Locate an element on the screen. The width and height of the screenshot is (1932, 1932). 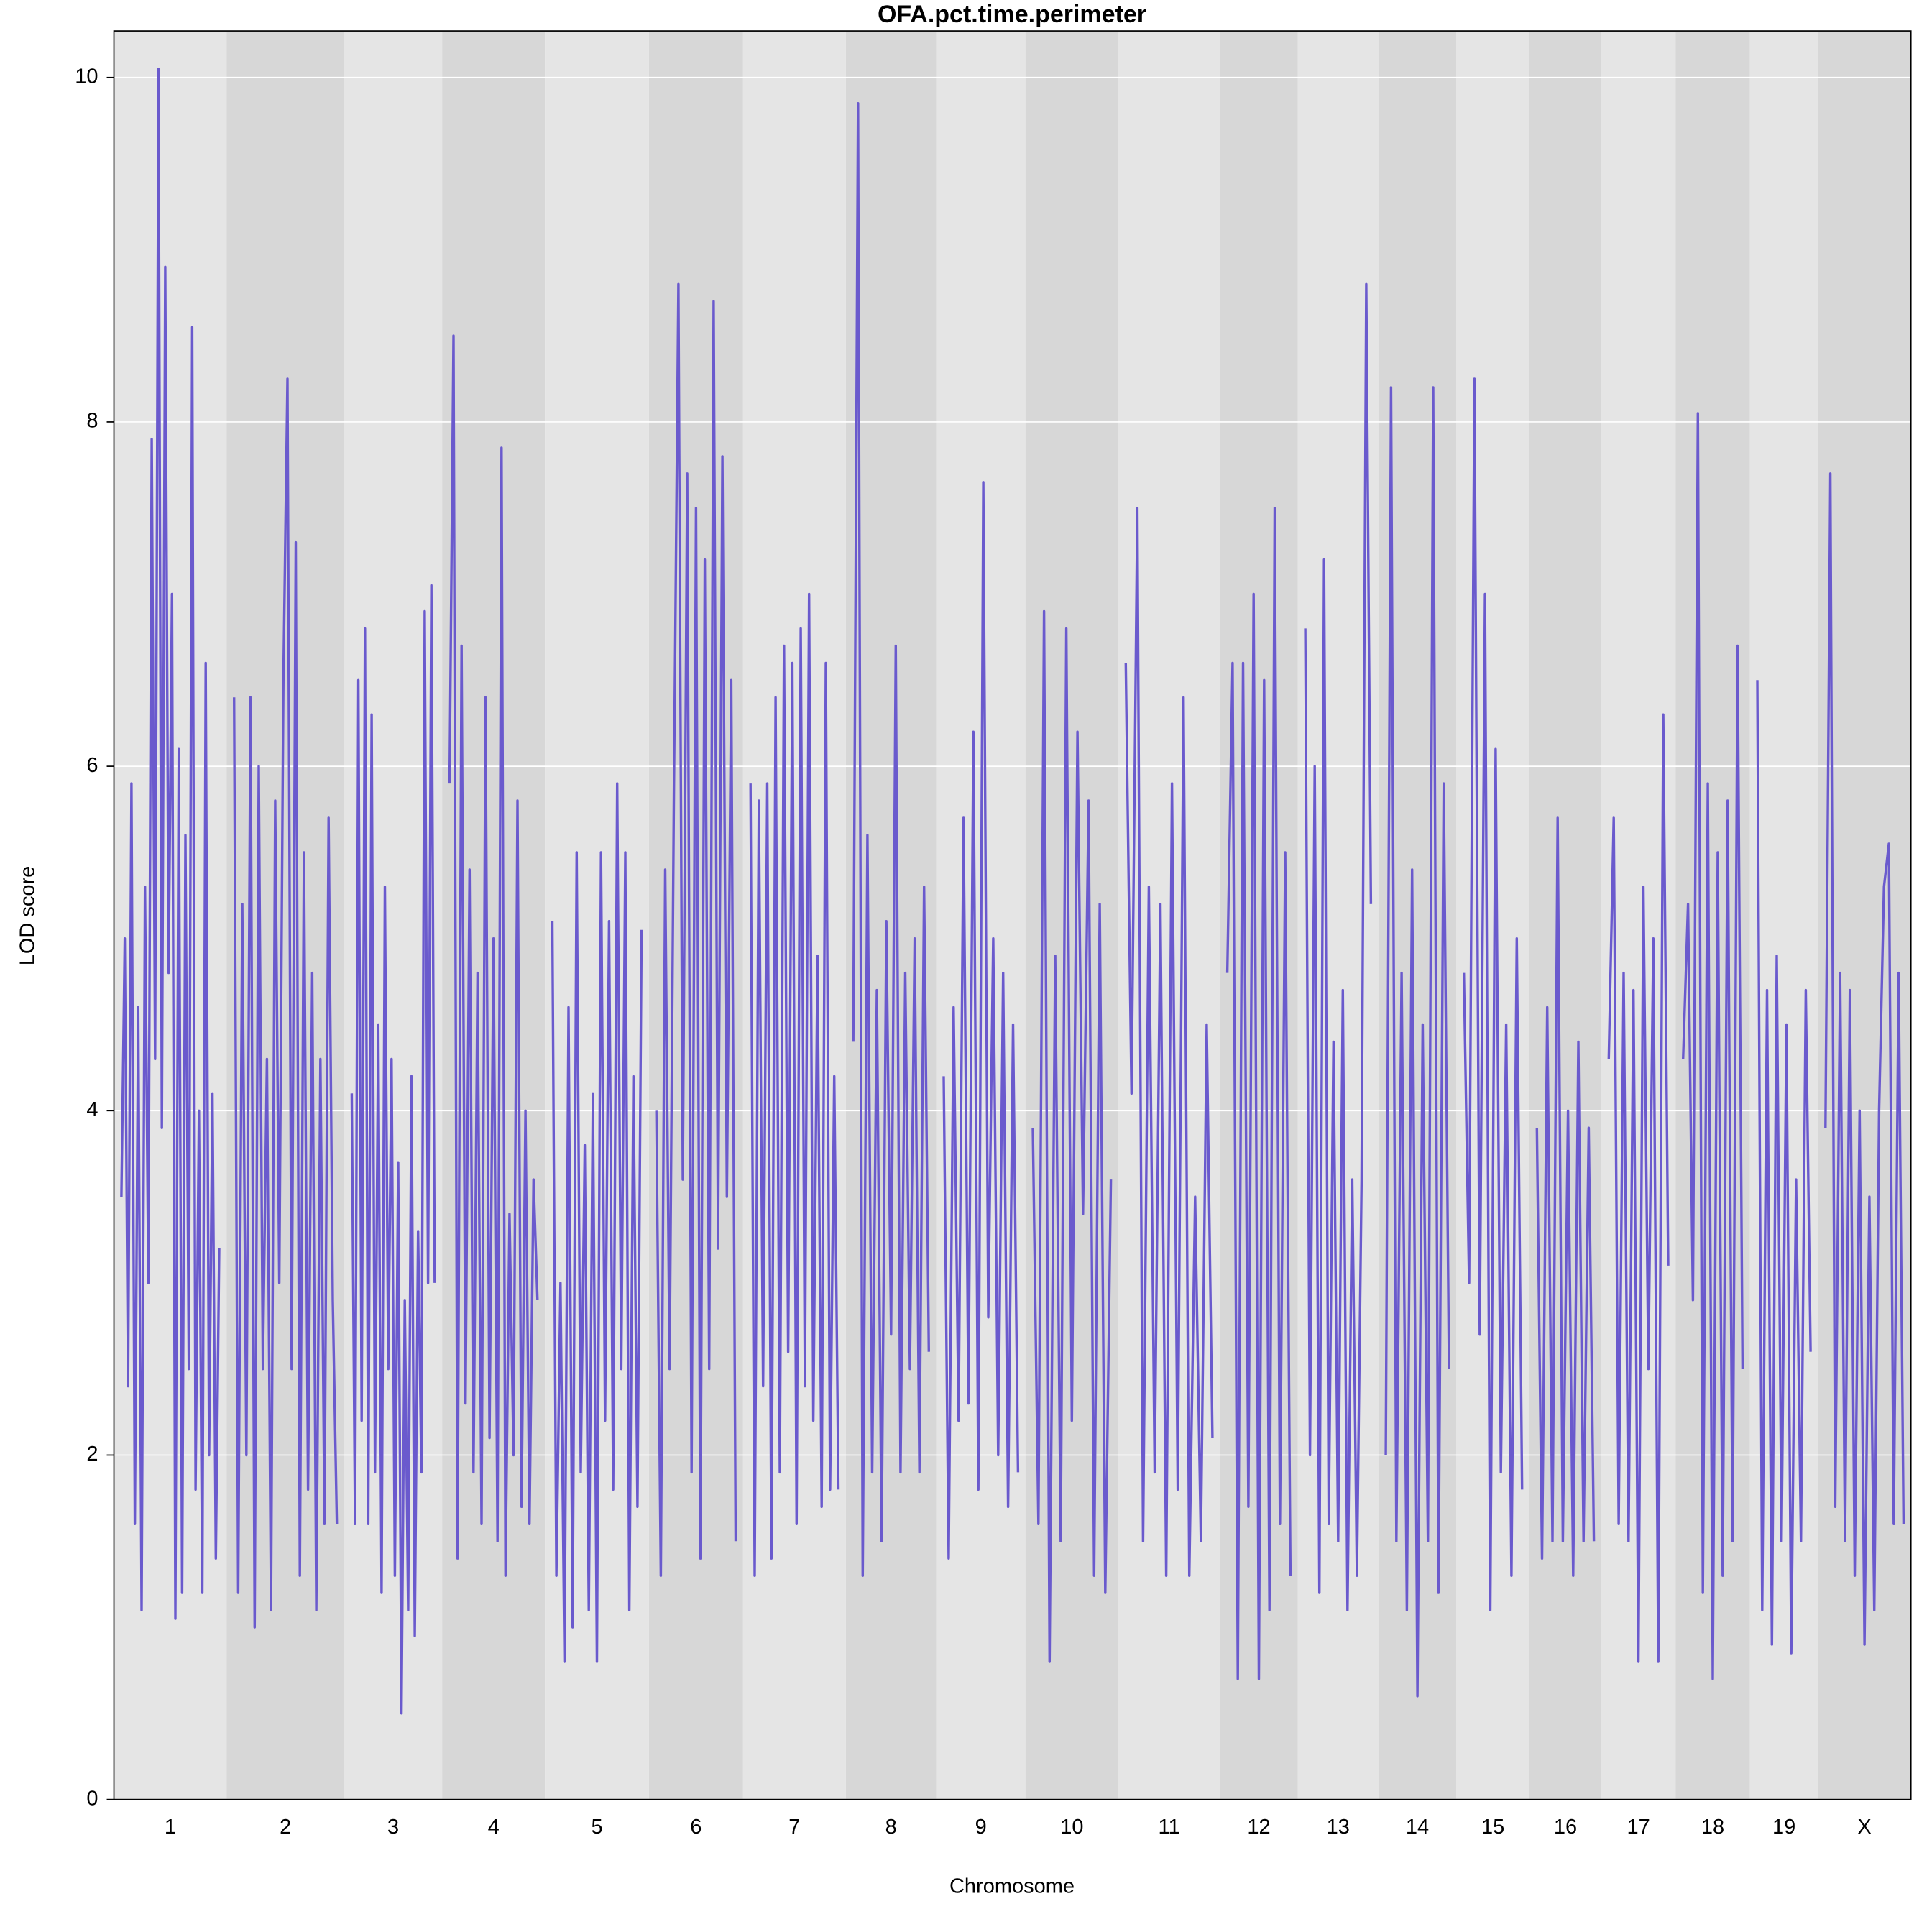
x-tick-label: 19 is located at coordinates (1783, 1827).